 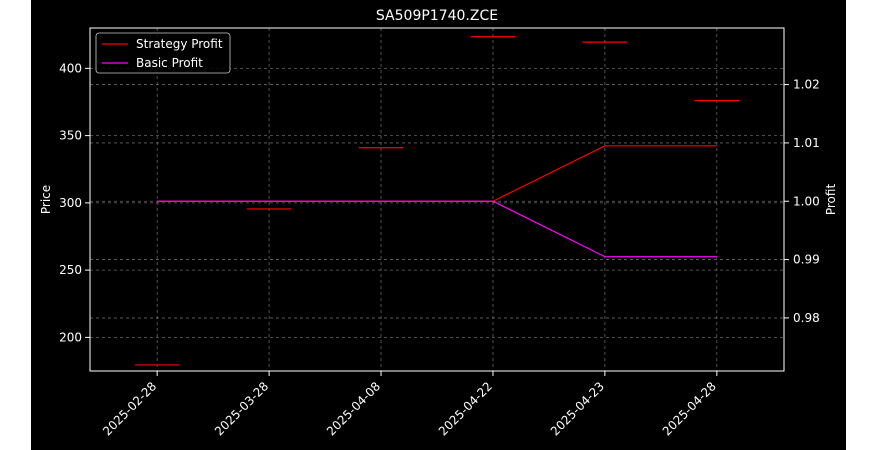 What do you see at coordinates (806, 85) in the screenshot?
I see `y-tick-label-right: 1.02` at bounding box center [806, 85].